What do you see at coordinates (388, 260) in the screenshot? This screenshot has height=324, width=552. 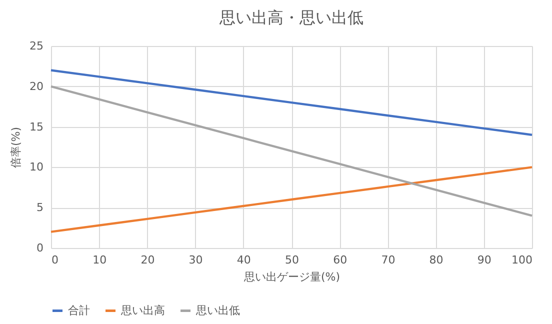 I see `x-tick-label: 70` at bounding box center [388, 260].